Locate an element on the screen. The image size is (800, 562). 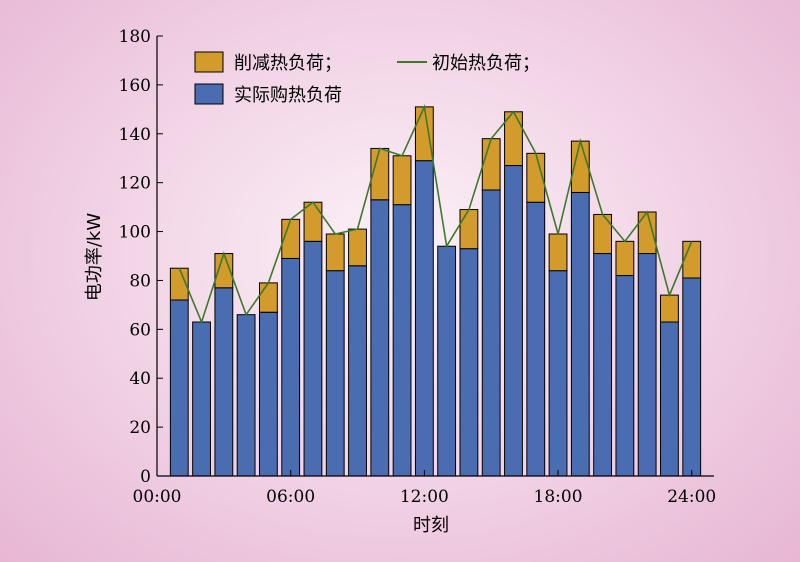
y-tick-label: 40 is located at coordinates (140, 379).